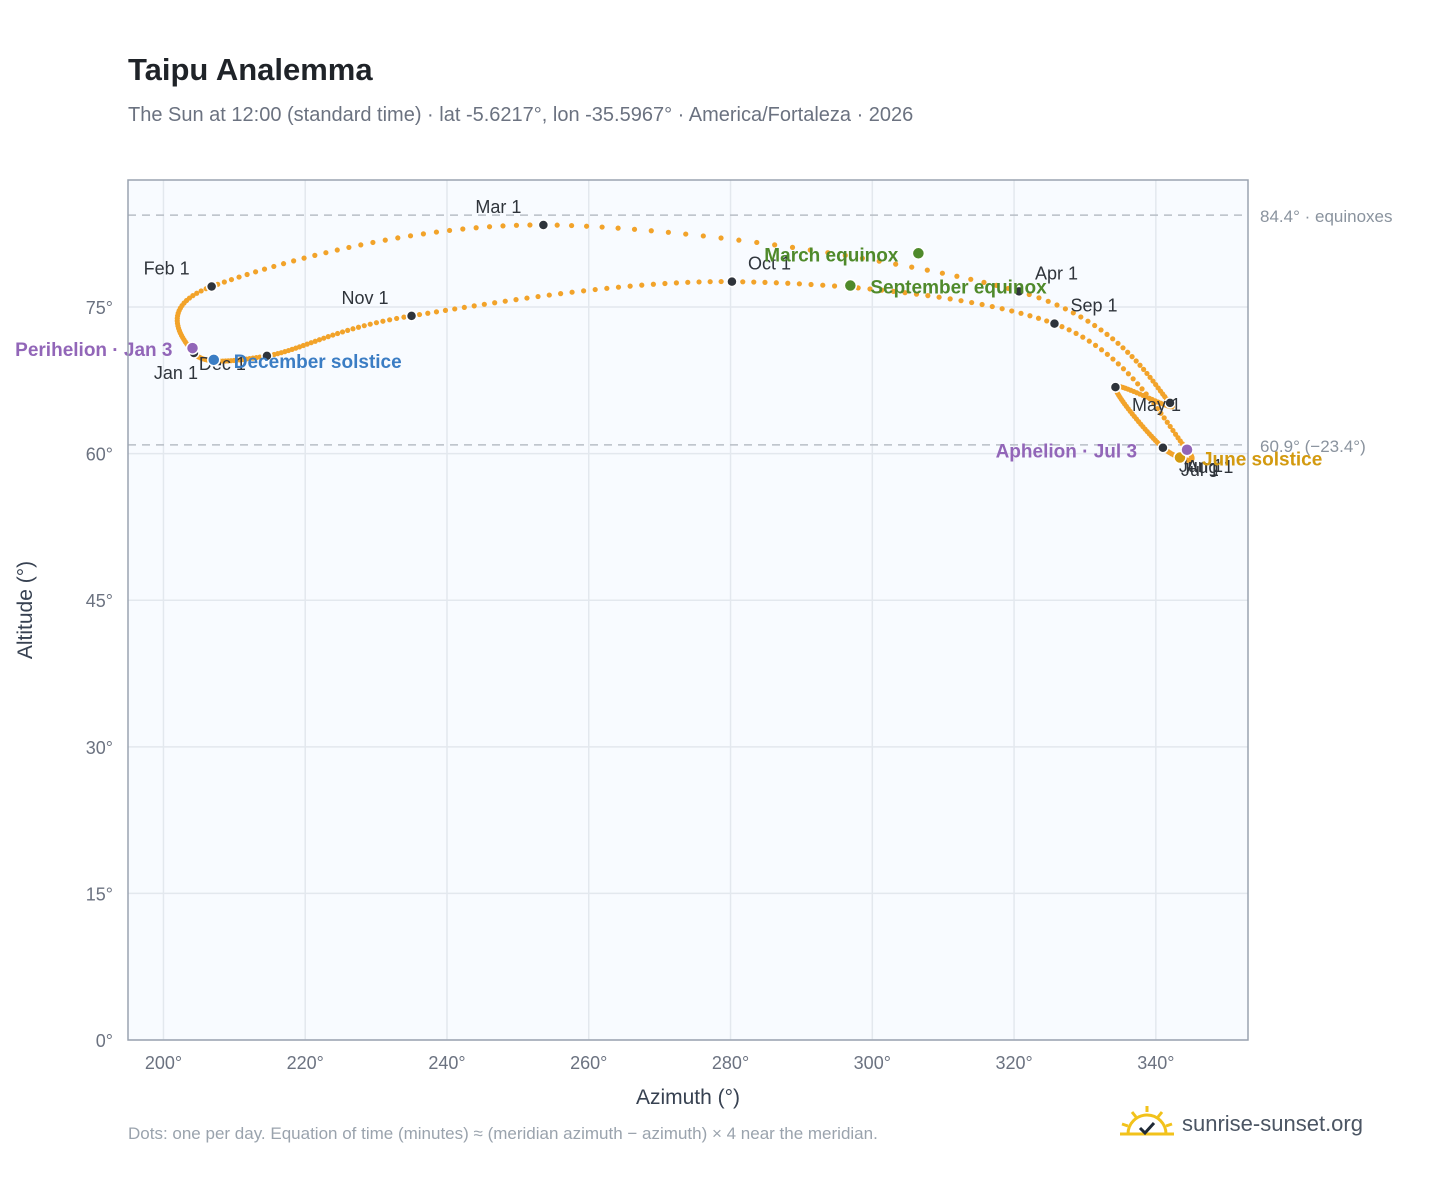 The height and width of the screenshot is (1188, 1448). What do you see at coordinates (446, 1063) in the screenshot?
I see `x-tick-label: 240°` at bounding box center [446, 1063].